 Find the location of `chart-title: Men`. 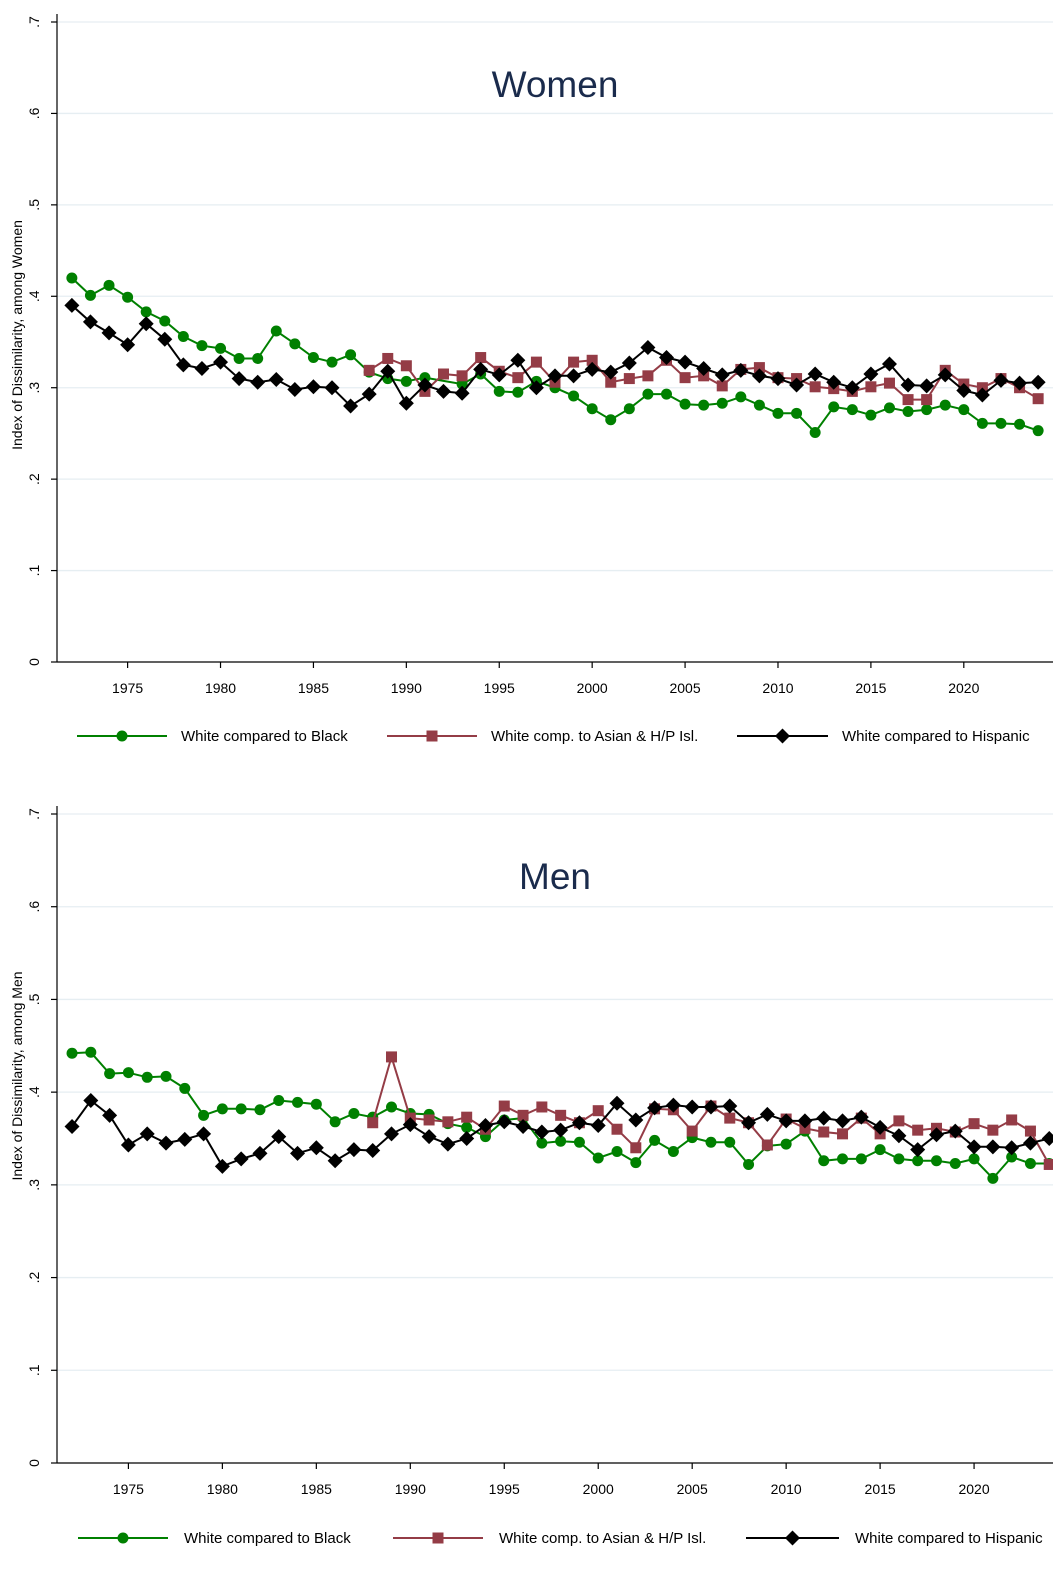

chart-title: Men is located at coordinates (555, 876).